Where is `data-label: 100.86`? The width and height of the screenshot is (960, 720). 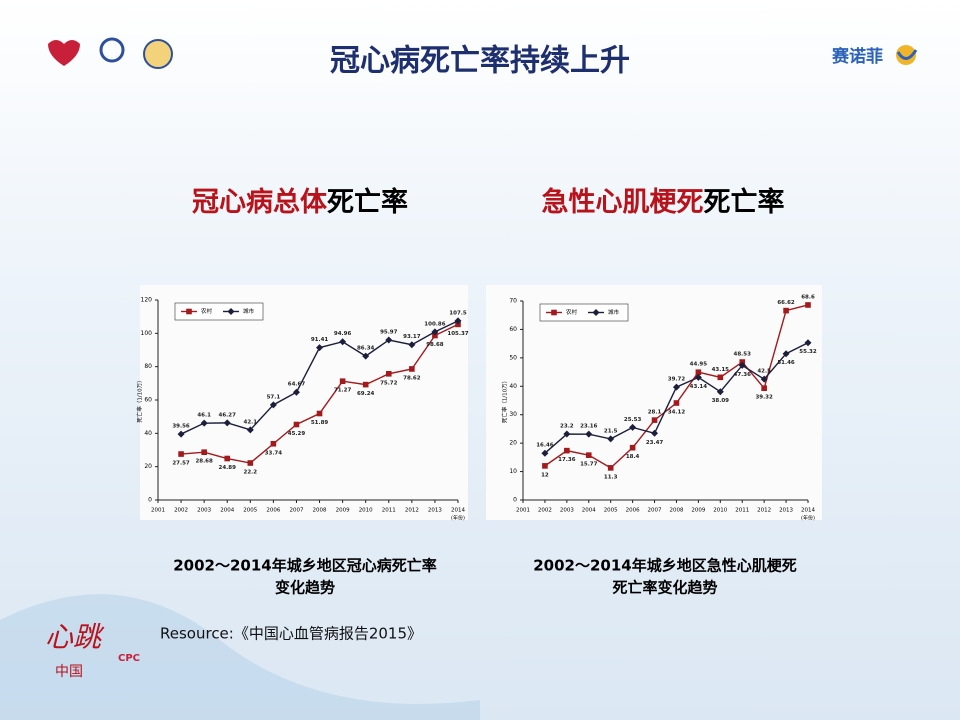 data-label: 100.86 is located at coordinates (434, 324).